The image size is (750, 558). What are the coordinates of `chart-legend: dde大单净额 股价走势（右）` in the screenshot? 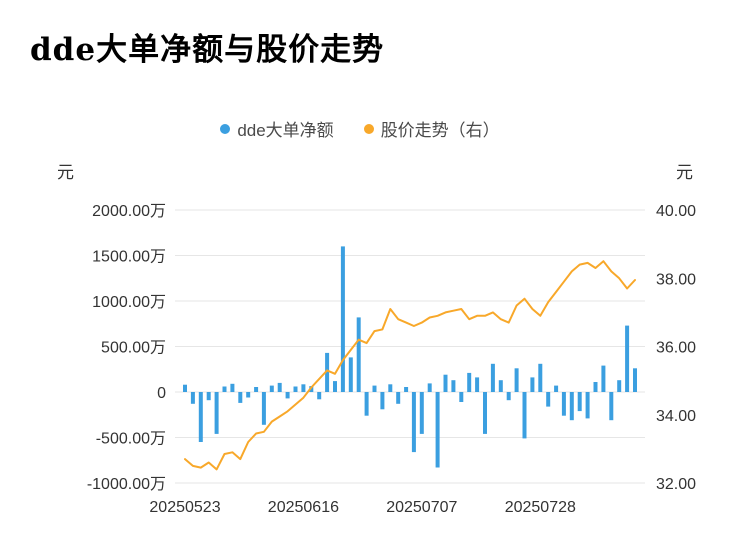 It's located at (360, 128).